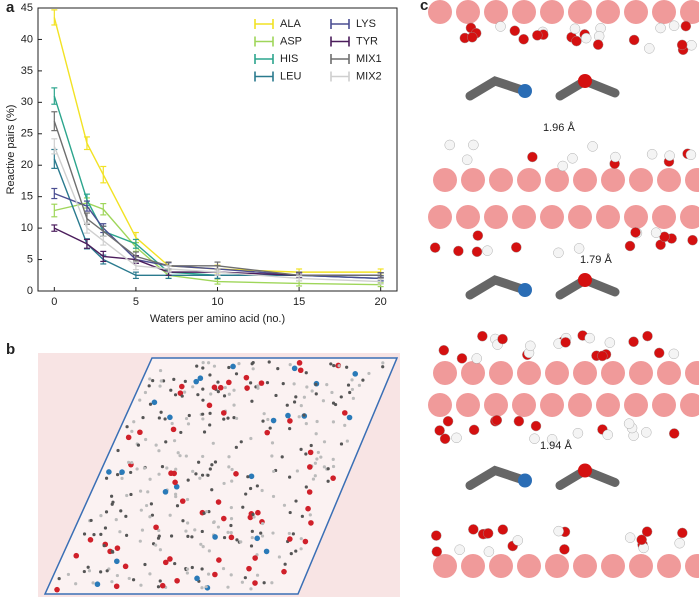  What do you see at coordinates (556, 445) in the screenshot?
I see `distance-label: 1.94 Å` at bounding box center [556, 445].